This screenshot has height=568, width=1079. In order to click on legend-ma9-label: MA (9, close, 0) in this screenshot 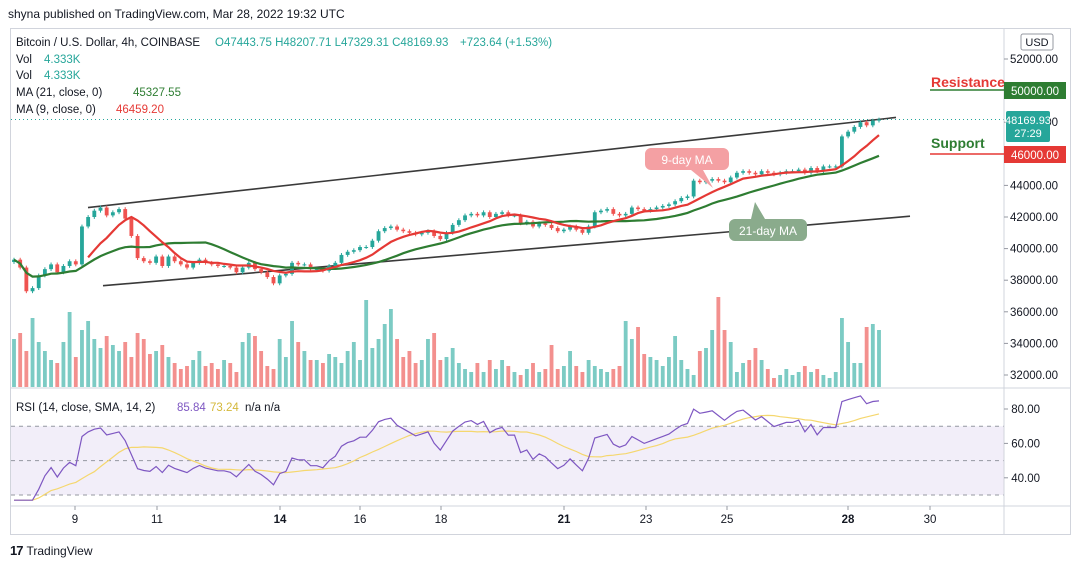, I will do `click(56, 110)`.